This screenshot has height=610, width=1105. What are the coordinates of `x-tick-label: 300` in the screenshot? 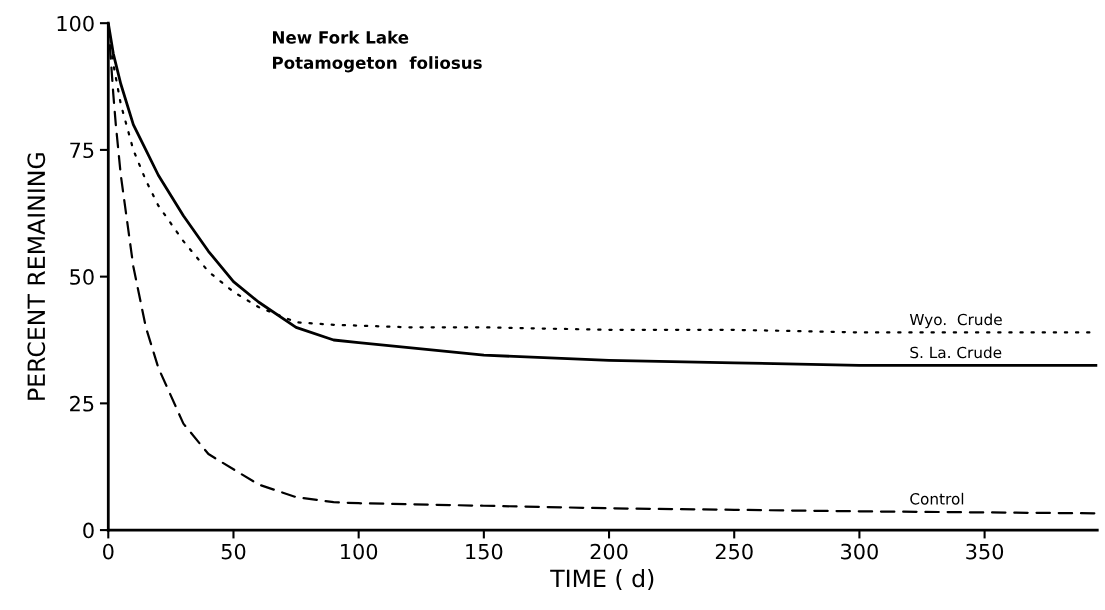 It's located at (859, 551).